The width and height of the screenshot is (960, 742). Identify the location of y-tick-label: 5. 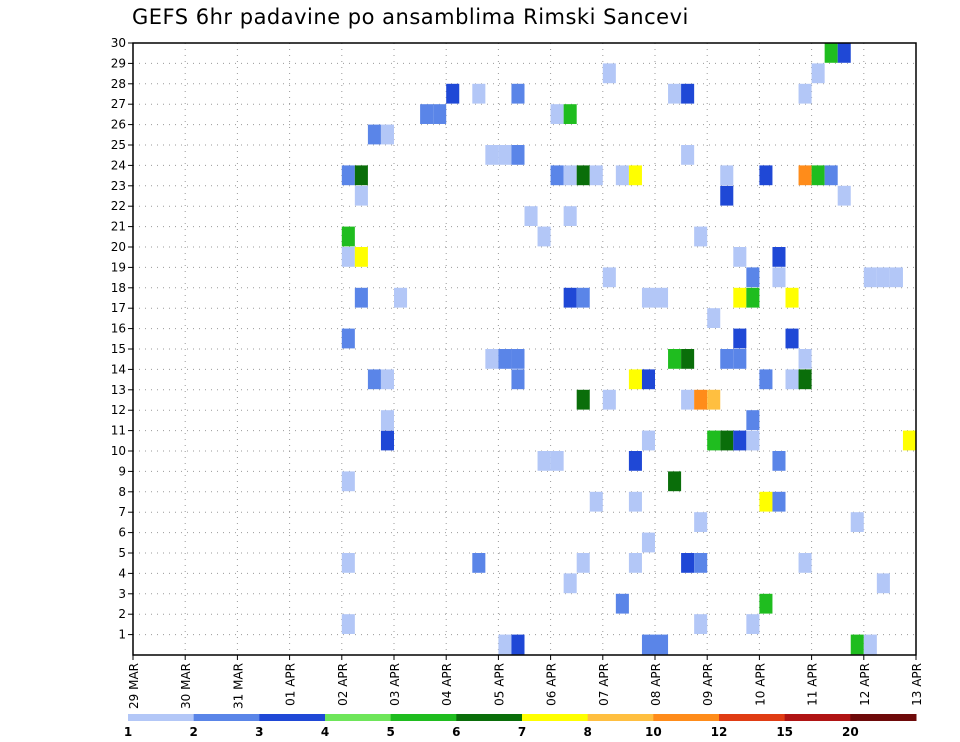
(122, 553).